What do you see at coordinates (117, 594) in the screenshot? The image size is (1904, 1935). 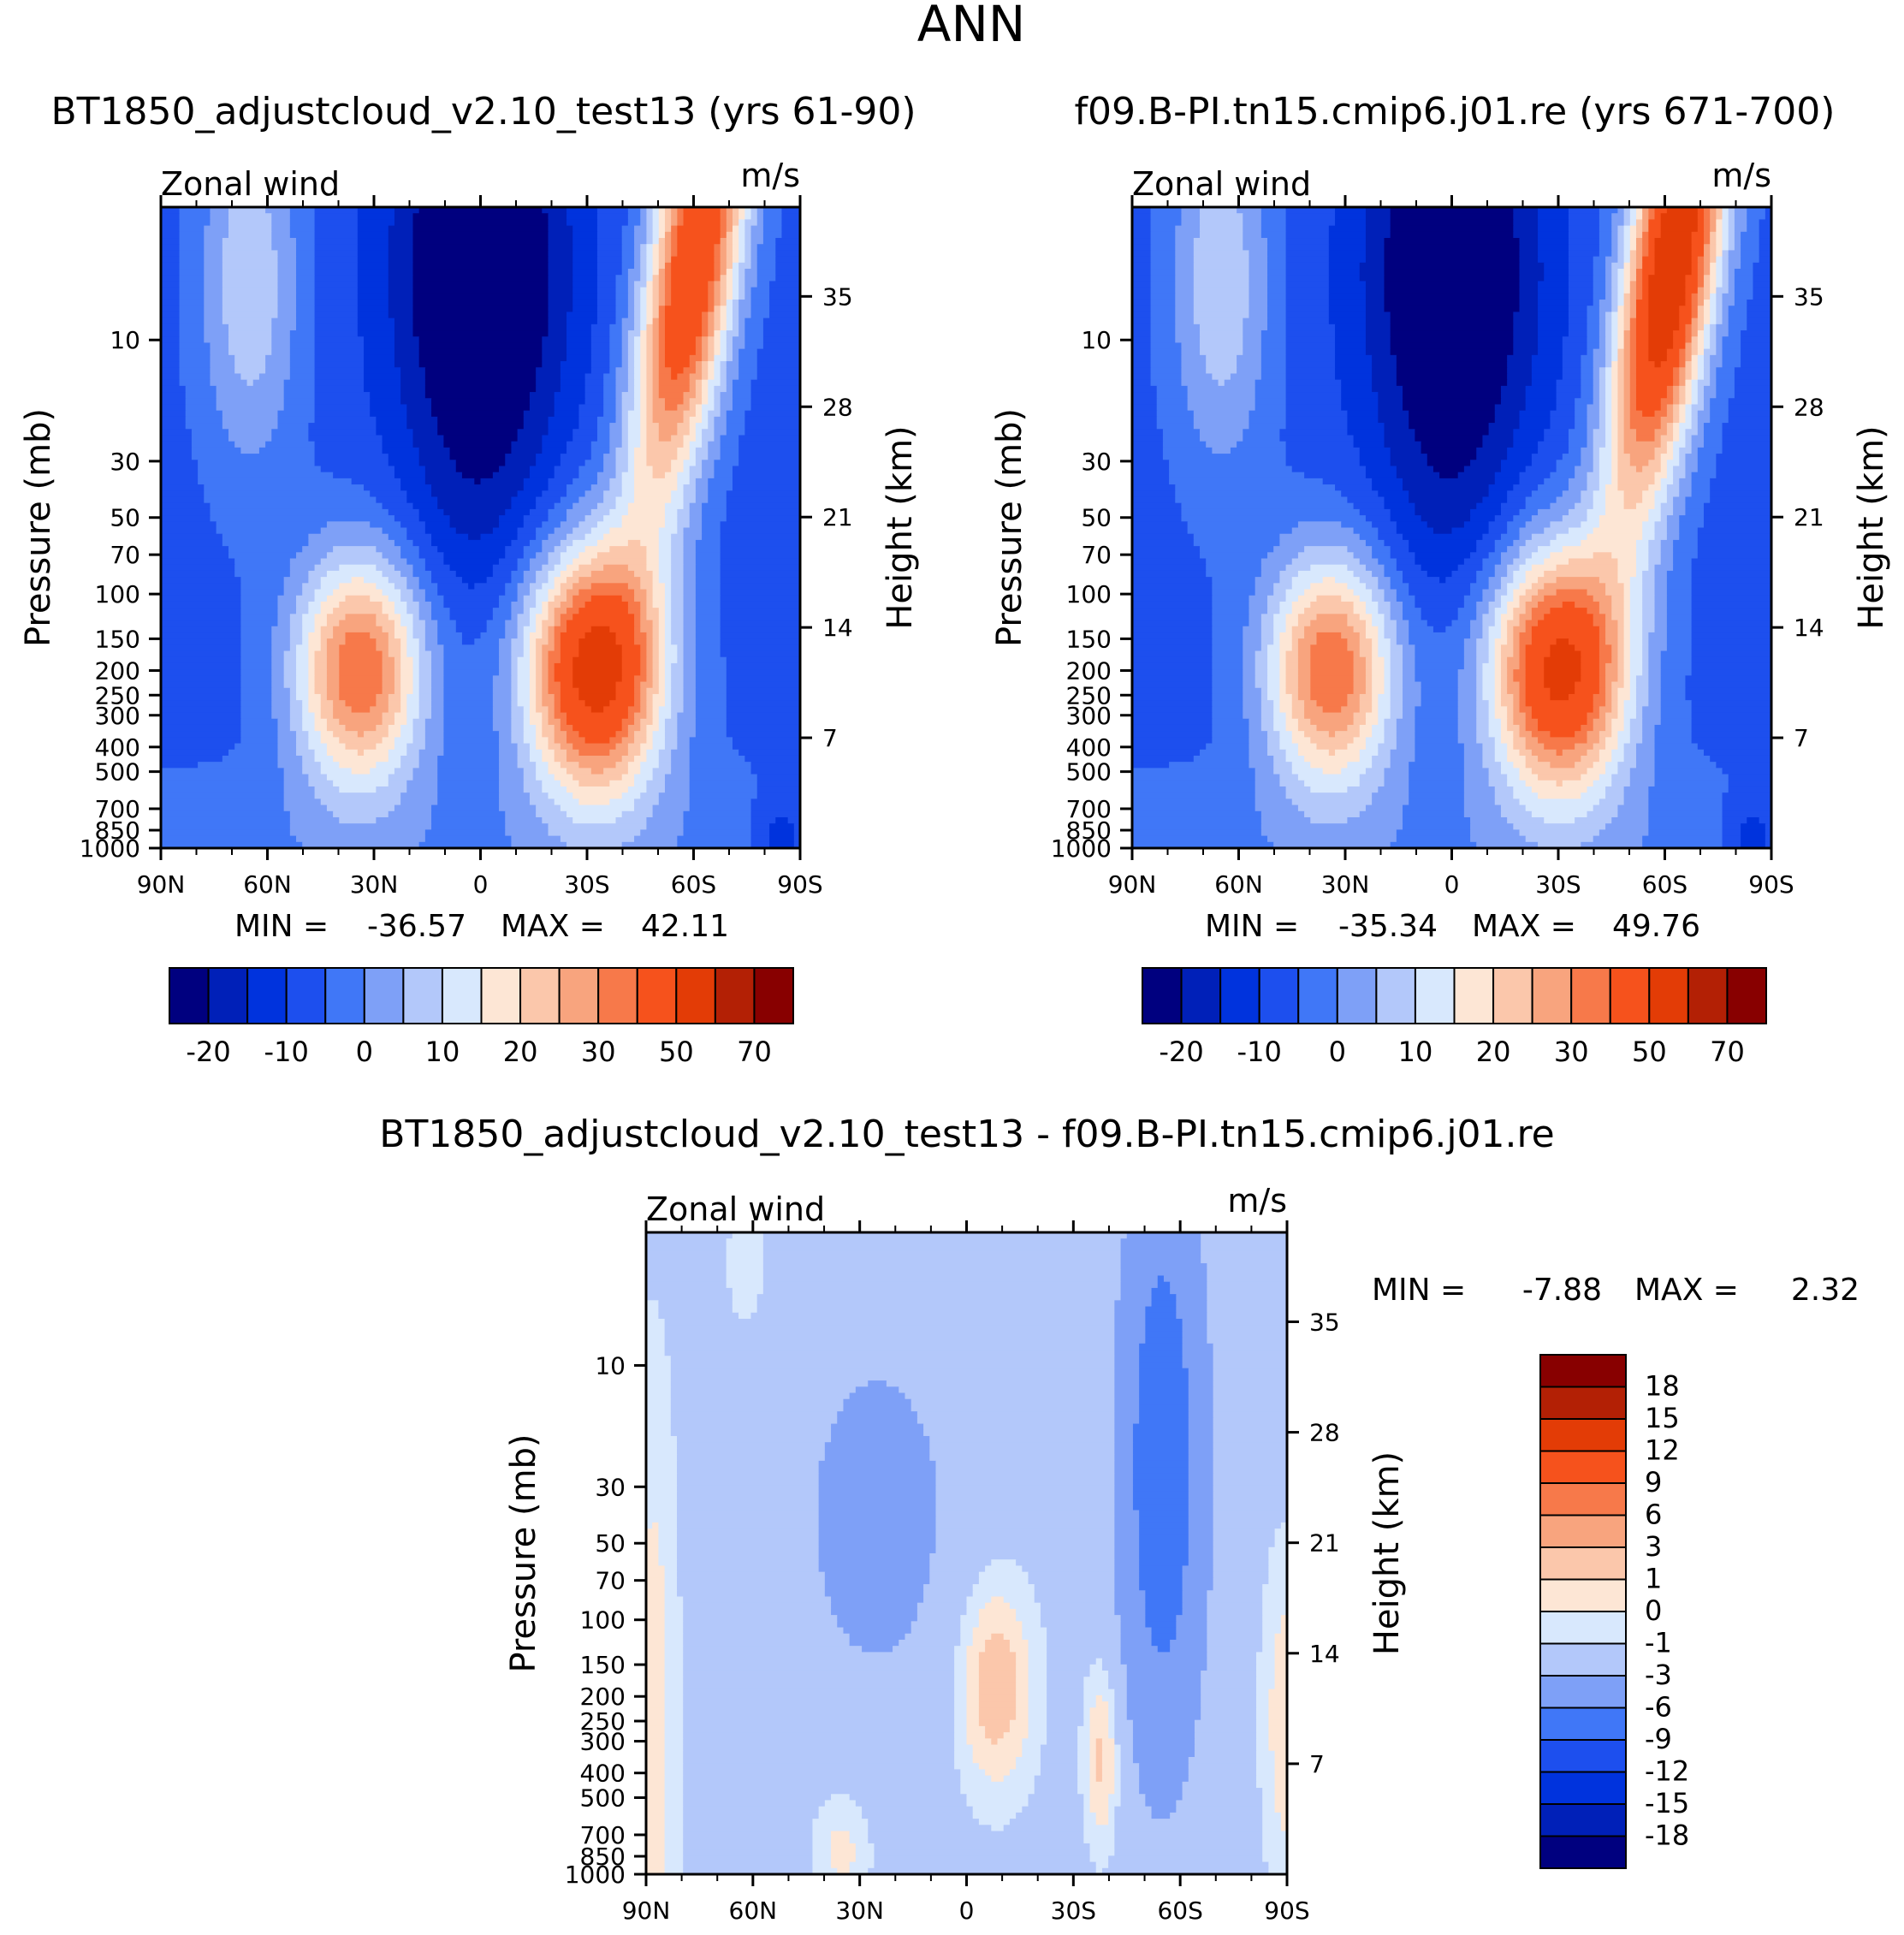 I see `y-tick-label: 100` at bounding box center [117, 594].